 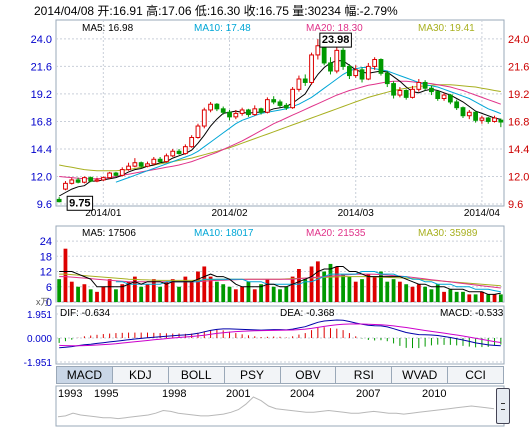 What do you see at coordinates (222, 28) in the screenshot?
I see `price-legend-entry: MA10: 17.48` at bounding box center [222, 28].